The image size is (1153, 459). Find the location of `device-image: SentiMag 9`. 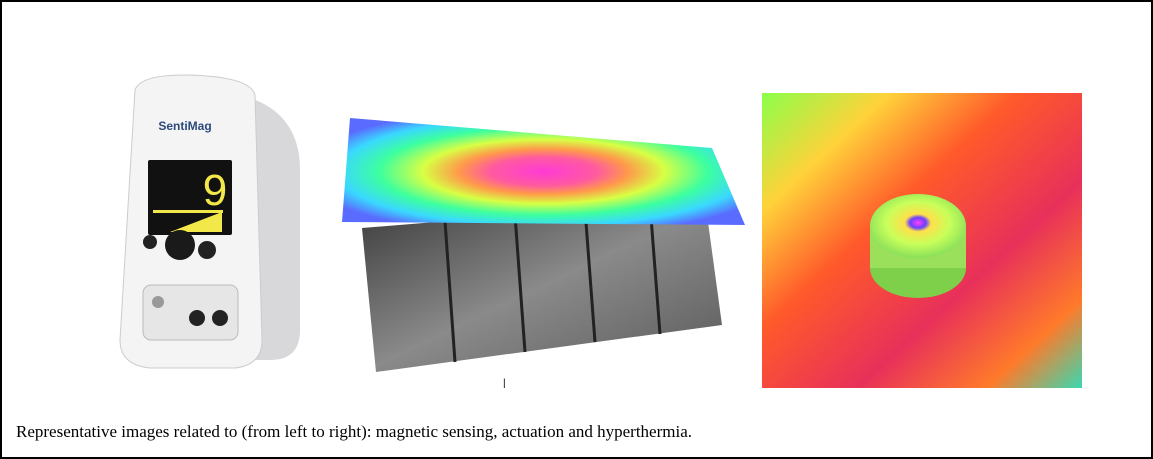

device-image: SentiMag 9 is located at coordinates (209, 221).